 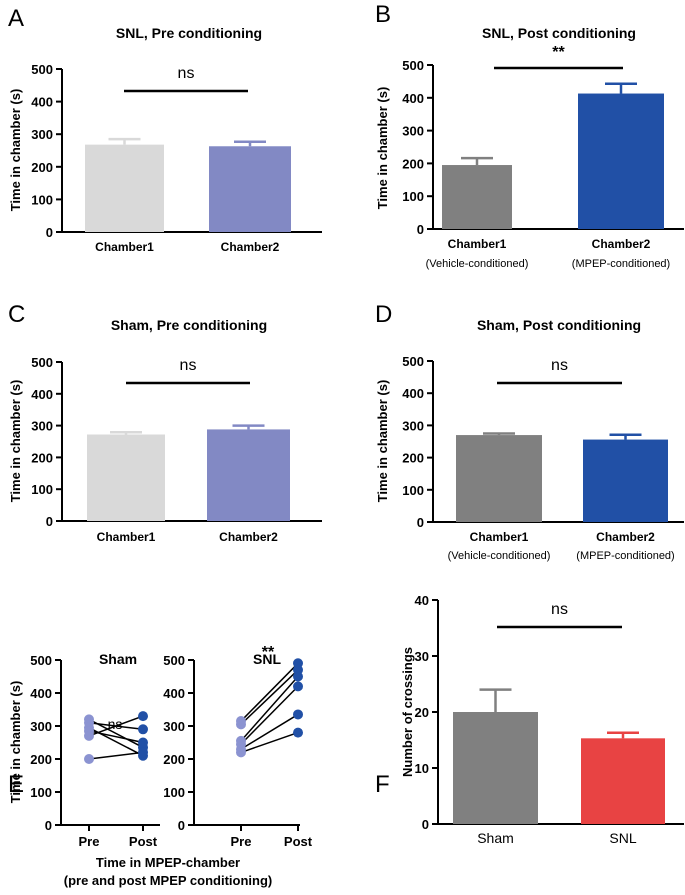 I want to click on chart-title-D: Sham, Post conditioning, so click(x=559, y=325).